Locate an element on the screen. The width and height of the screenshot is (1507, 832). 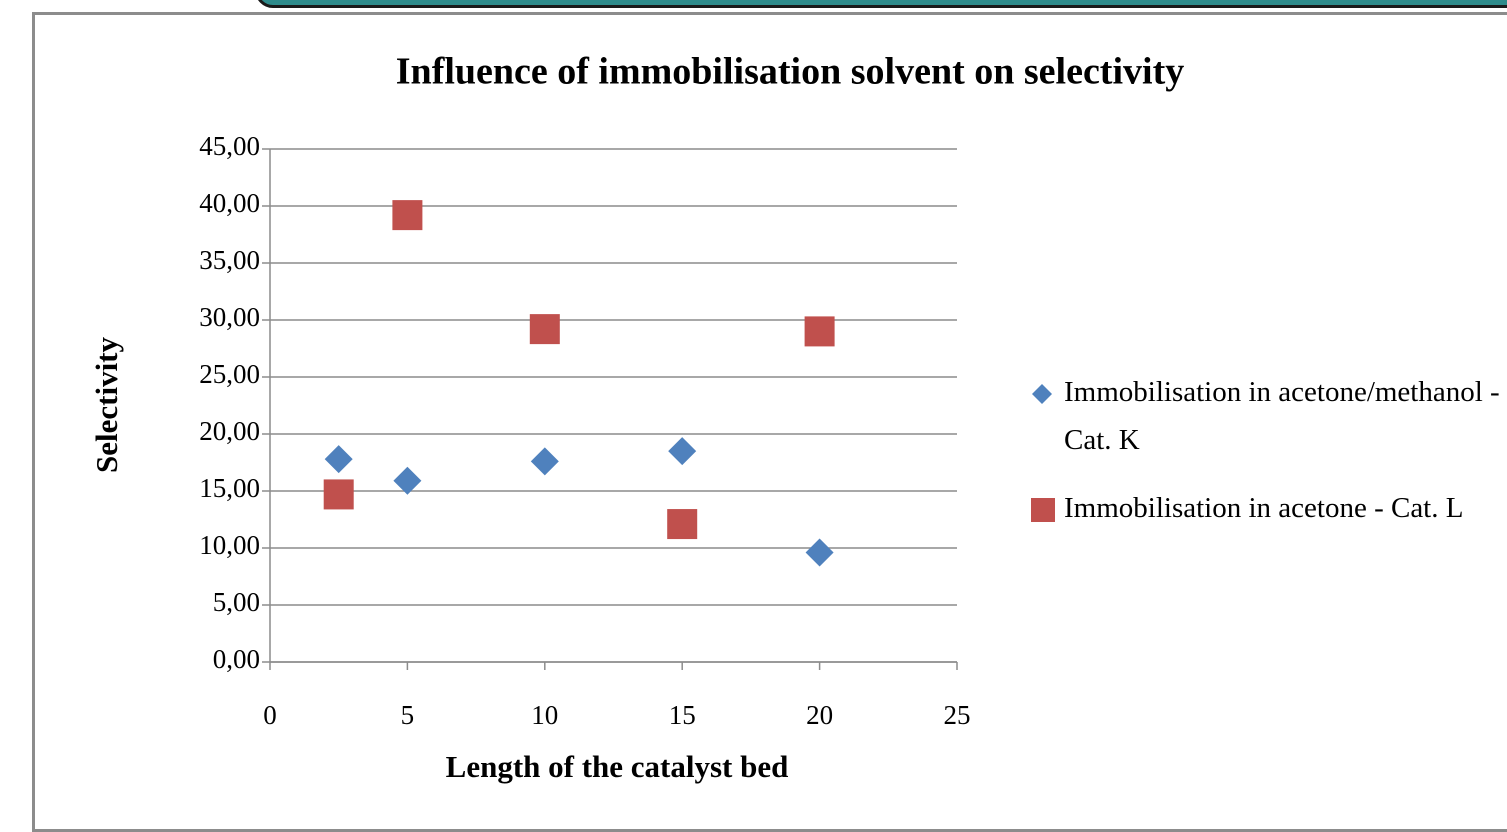
x-tick-label: 20 is located at coordinates (819, 715).